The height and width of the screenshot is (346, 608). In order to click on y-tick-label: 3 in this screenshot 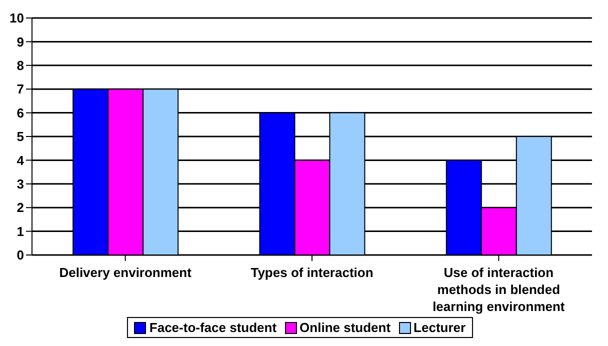, I will do `click(20, 184)`.